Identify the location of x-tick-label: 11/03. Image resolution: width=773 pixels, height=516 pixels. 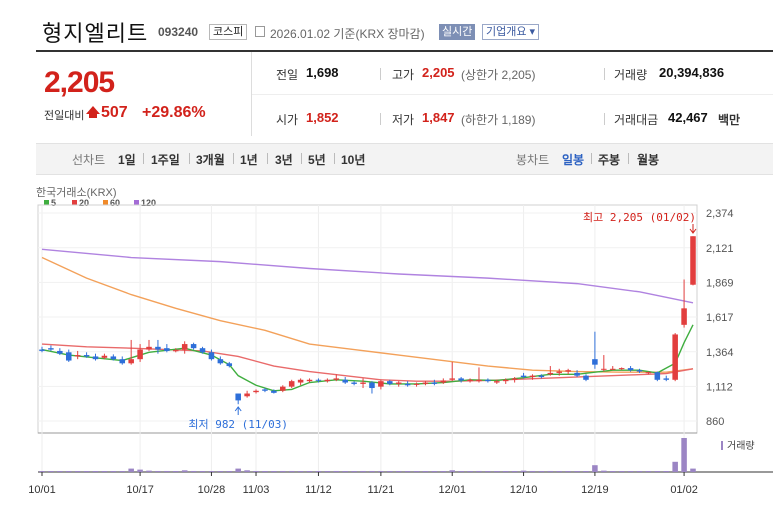
(256, 490).